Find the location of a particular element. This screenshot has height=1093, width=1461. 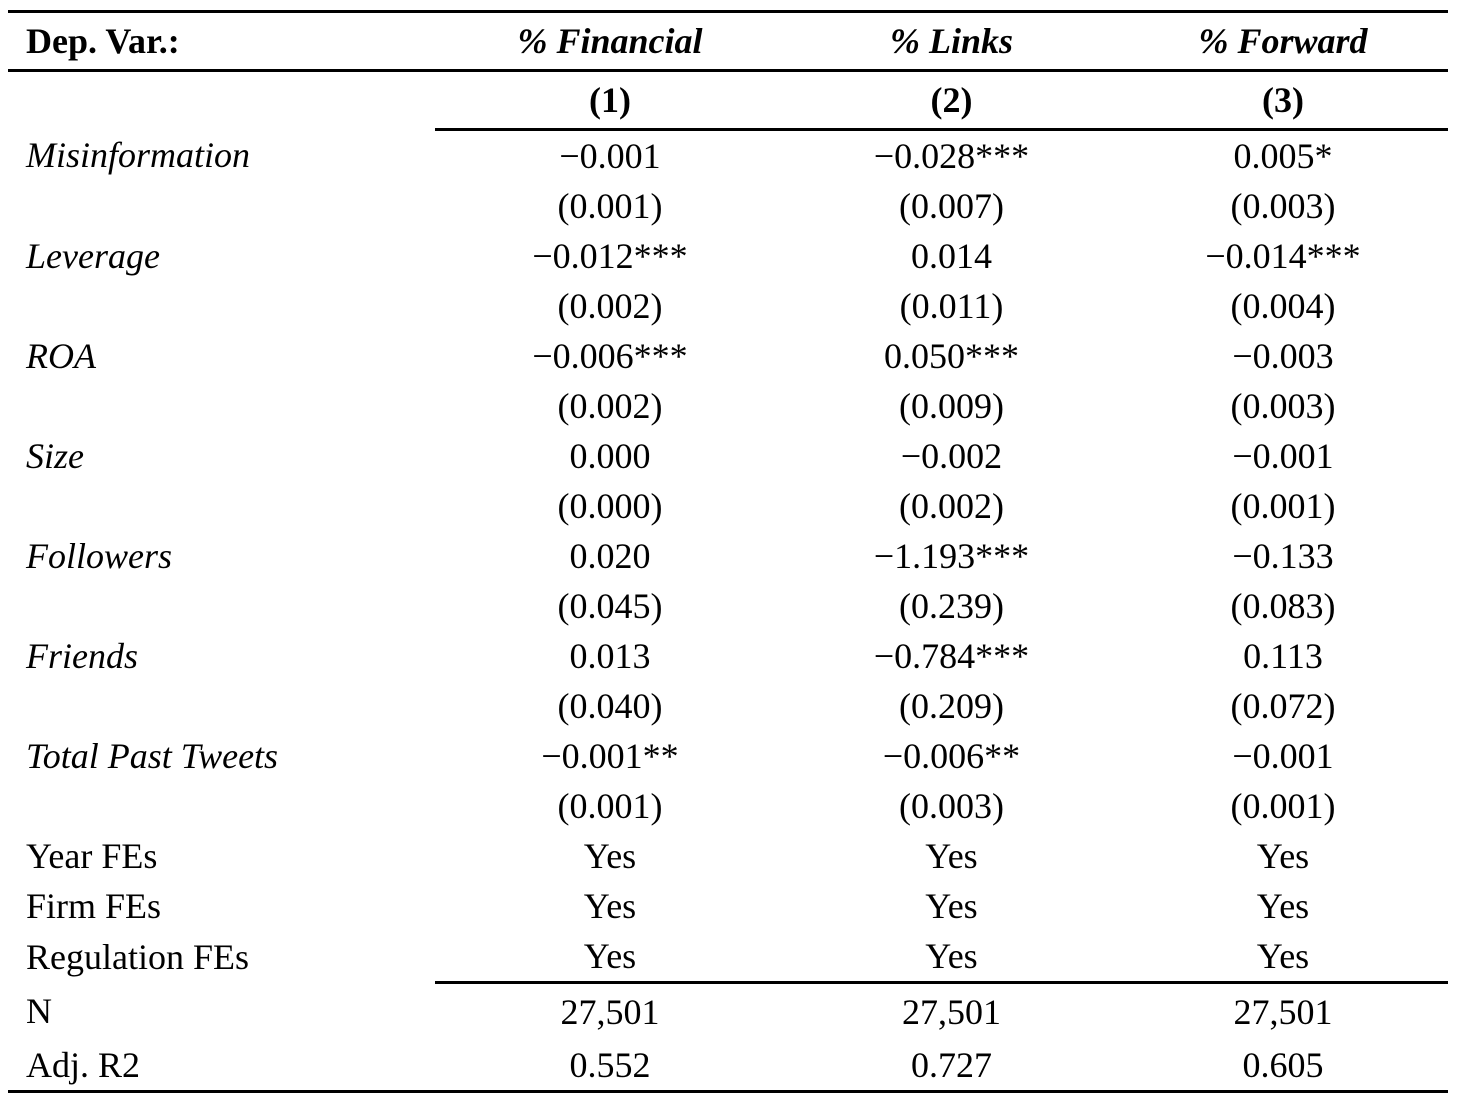

column-number-3: (3) is located at coordinates (1283, 100).